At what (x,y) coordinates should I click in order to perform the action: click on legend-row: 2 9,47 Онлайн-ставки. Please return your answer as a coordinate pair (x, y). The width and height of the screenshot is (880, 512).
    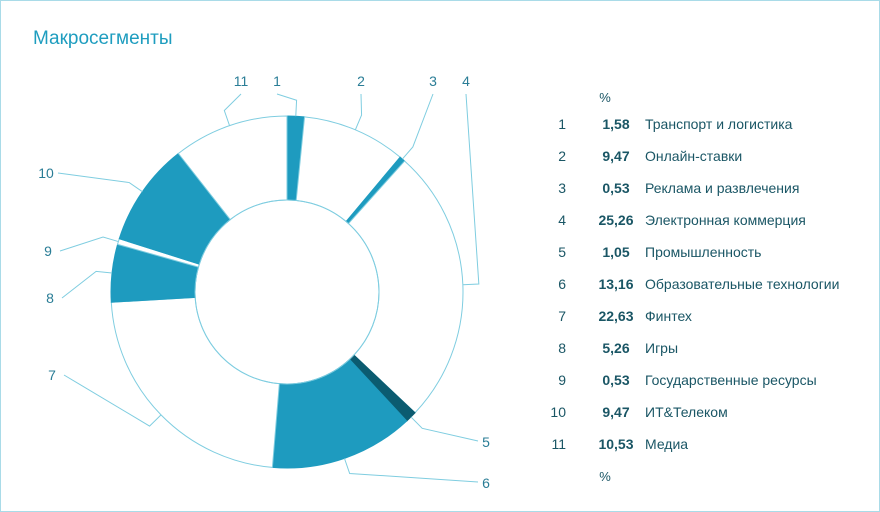
    Looking at the image, I should click on (705, 159).